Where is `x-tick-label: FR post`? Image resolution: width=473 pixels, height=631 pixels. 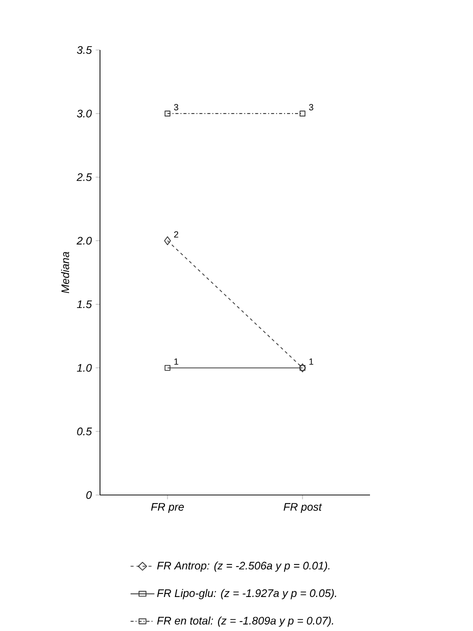 x-tick-label: FR post is located at coordinates (303, 508).